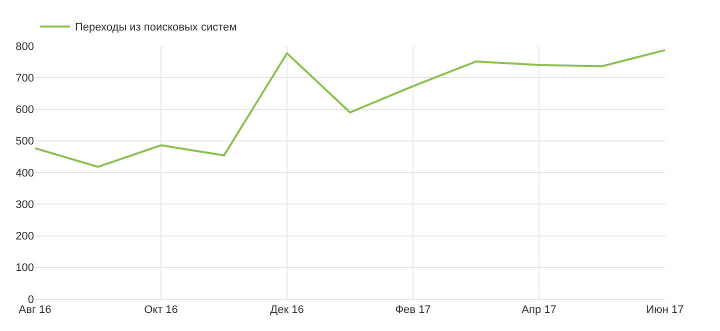  What do you see at coordinates (25, 236) in the screenshot?
I see `y-tick-label: 200` at bounding box center [25, 236].